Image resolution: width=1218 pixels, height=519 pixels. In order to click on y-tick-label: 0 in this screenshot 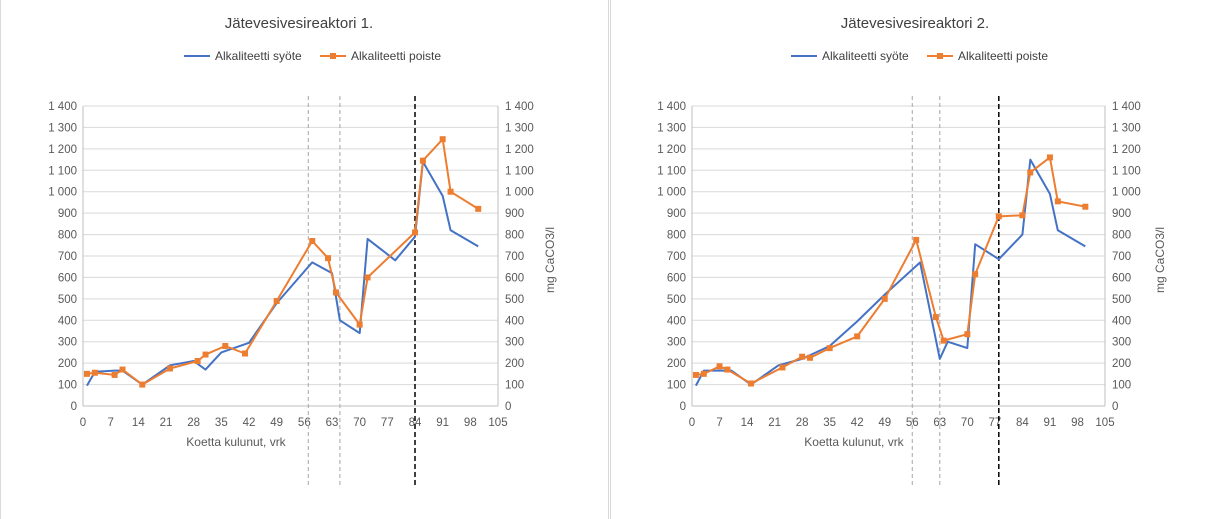, I will do `click(74, 407)`.